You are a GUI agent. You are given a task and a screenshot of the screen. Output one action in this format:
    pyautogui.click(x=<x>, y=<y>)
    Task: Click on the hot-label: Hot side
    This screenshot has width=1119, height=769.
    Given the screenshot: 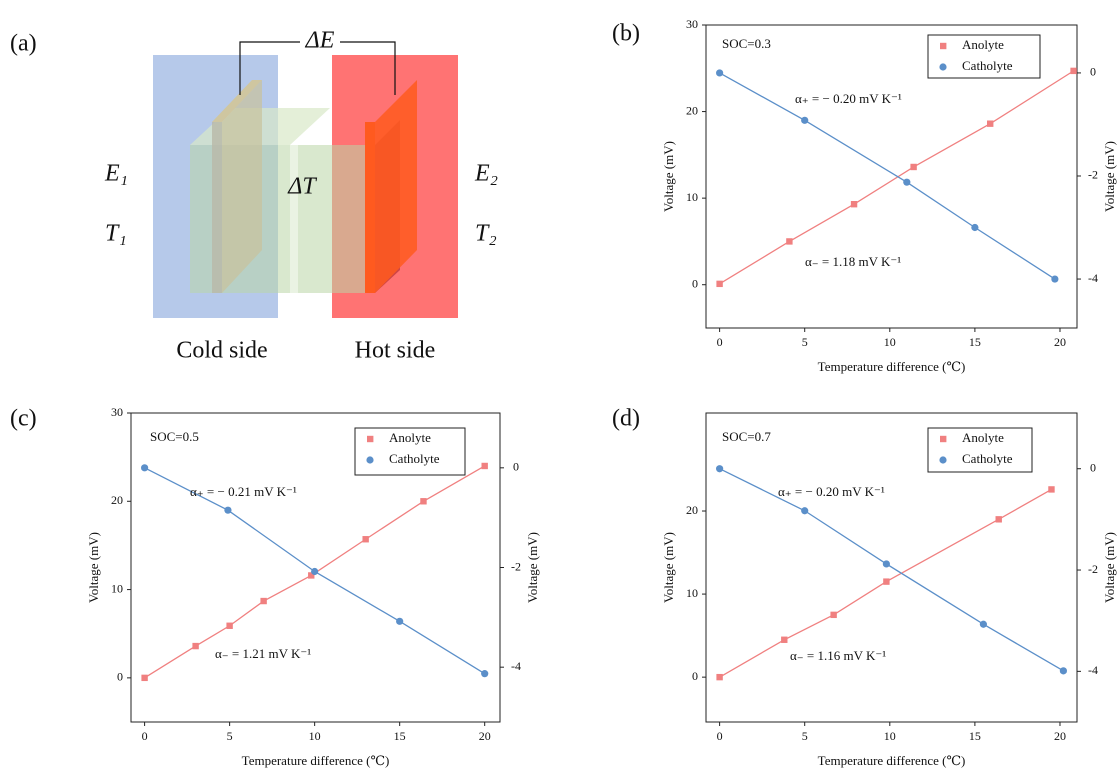 What is the action you would take?
    pyautogui.click(x=395, y=351)
    